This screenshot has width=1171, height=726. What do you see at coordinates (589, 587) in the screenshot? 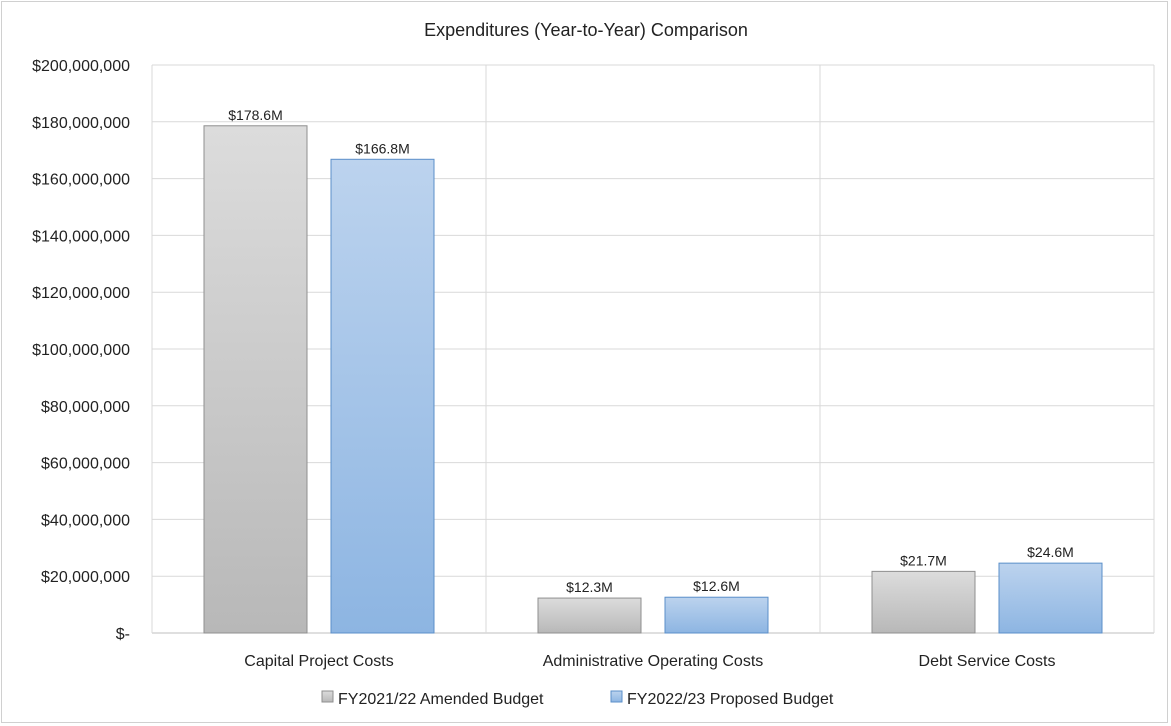
I see `data-label: $12.3M` at bounding box center [589, 587].